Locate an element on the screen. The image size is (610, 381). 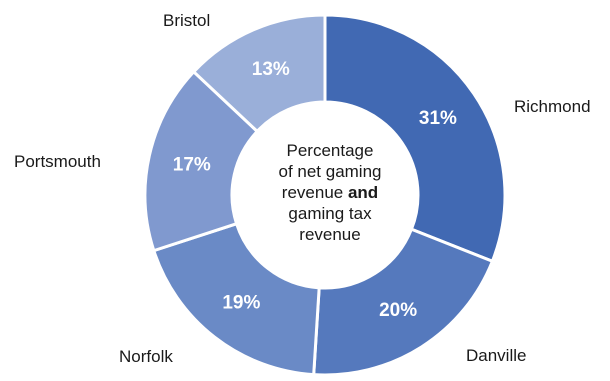
percentage-label-danville: 20% is located at coordinates (398, 310).